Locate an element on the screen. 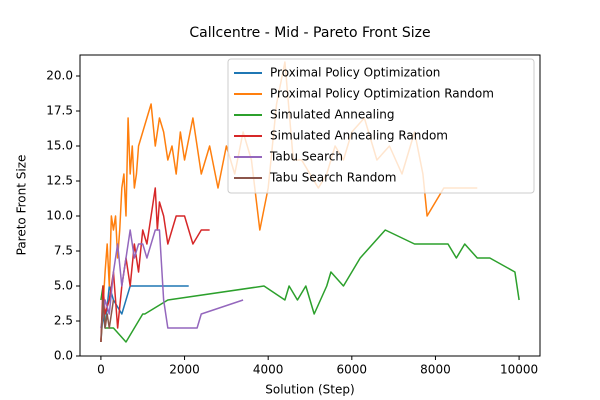 This screenshot has height=400, width=600. y-tick-label: 20.0 is located at coordinates (59, 76).